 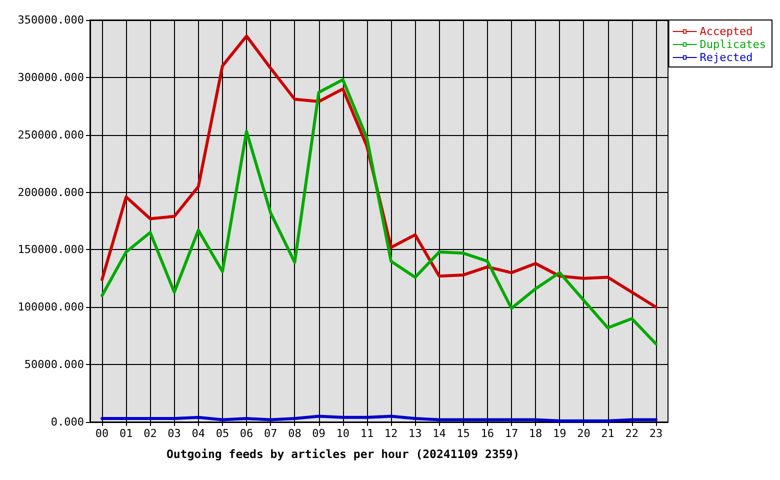 I want to click on x-tick-label: 13, so click(x=415, y=433).